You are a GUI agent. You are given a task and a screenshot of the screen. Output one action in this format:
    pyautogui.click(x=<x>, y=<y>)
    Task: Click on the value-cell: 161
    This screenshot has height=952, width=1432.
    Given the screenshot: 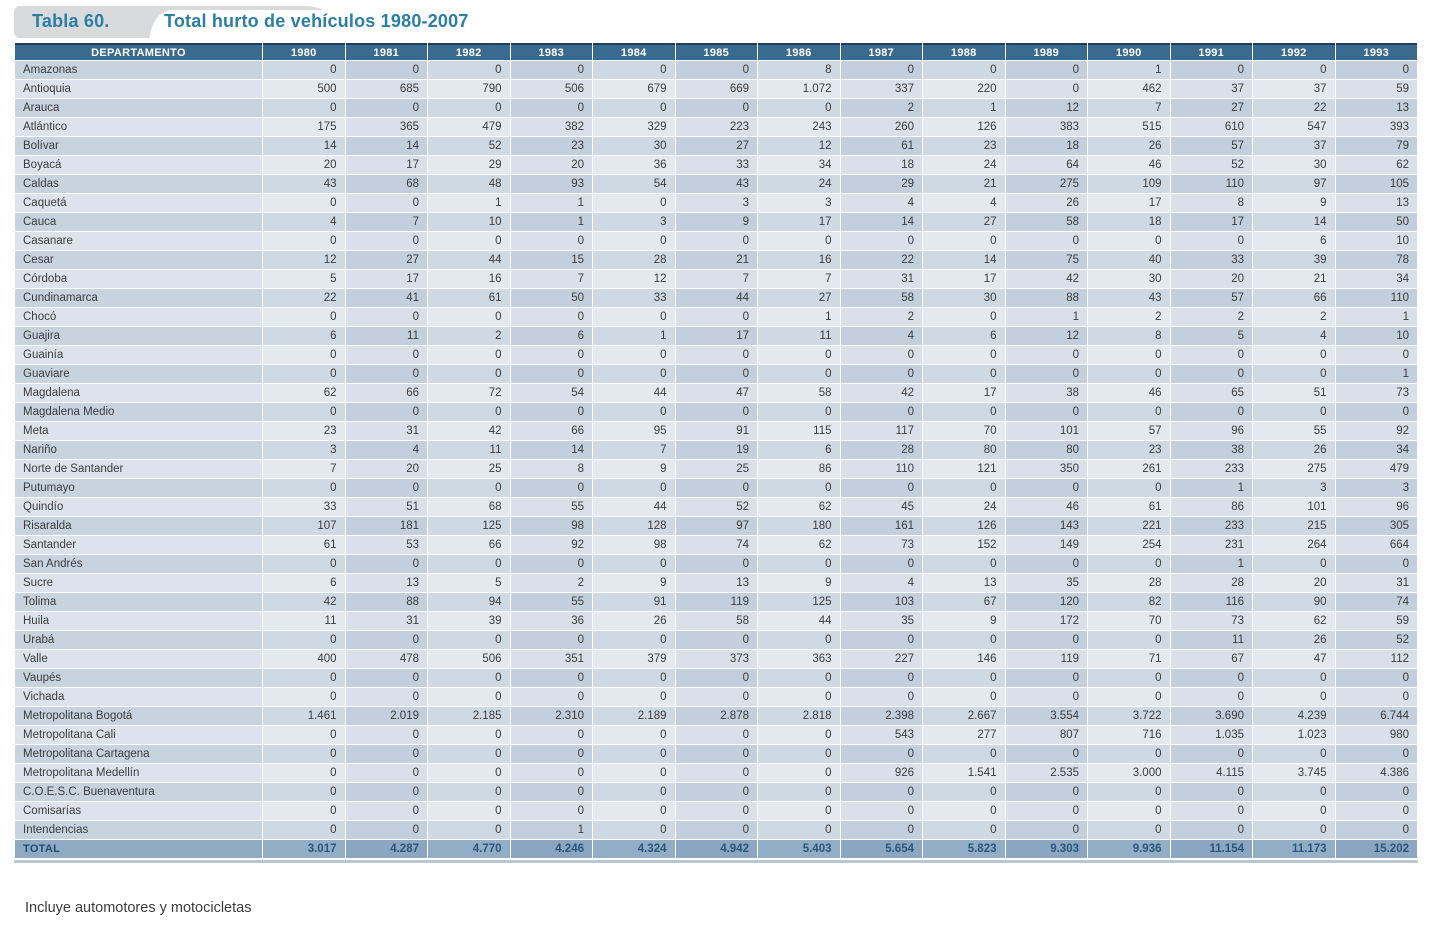 What is the action you would take?
    pyautogui.click(x=881, y=526)
    